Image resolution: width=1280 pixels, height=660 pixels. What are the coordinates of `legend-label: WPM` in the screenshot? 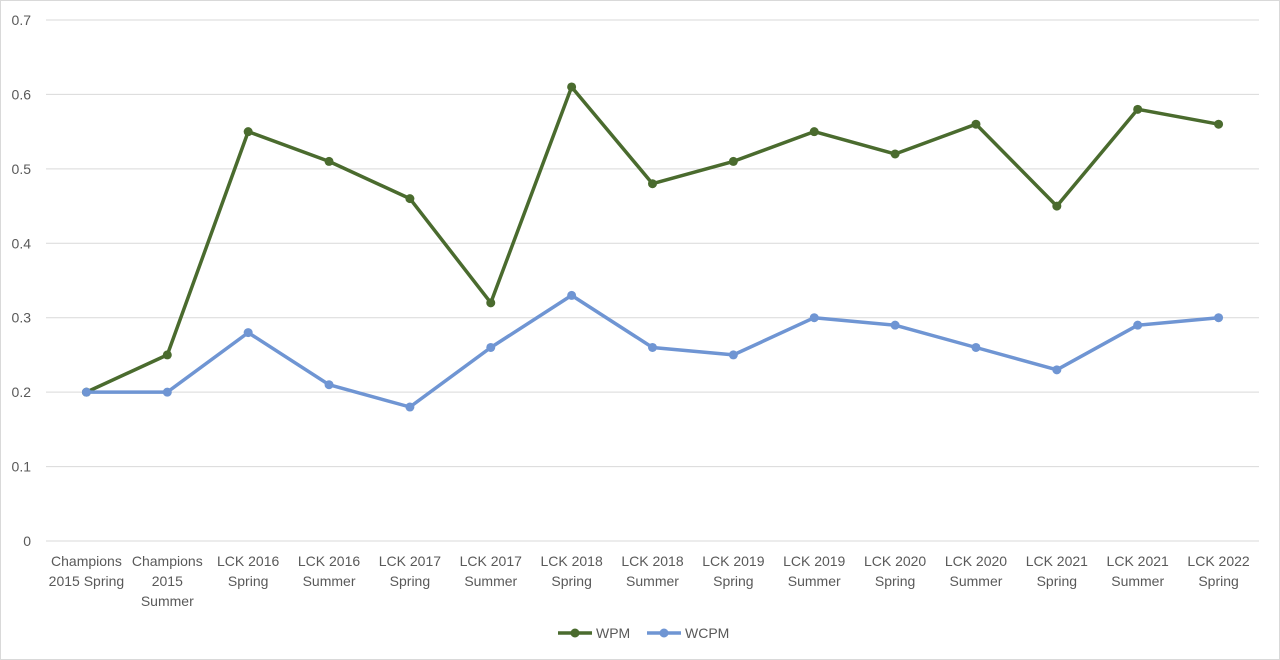 It's located at (613, 633).